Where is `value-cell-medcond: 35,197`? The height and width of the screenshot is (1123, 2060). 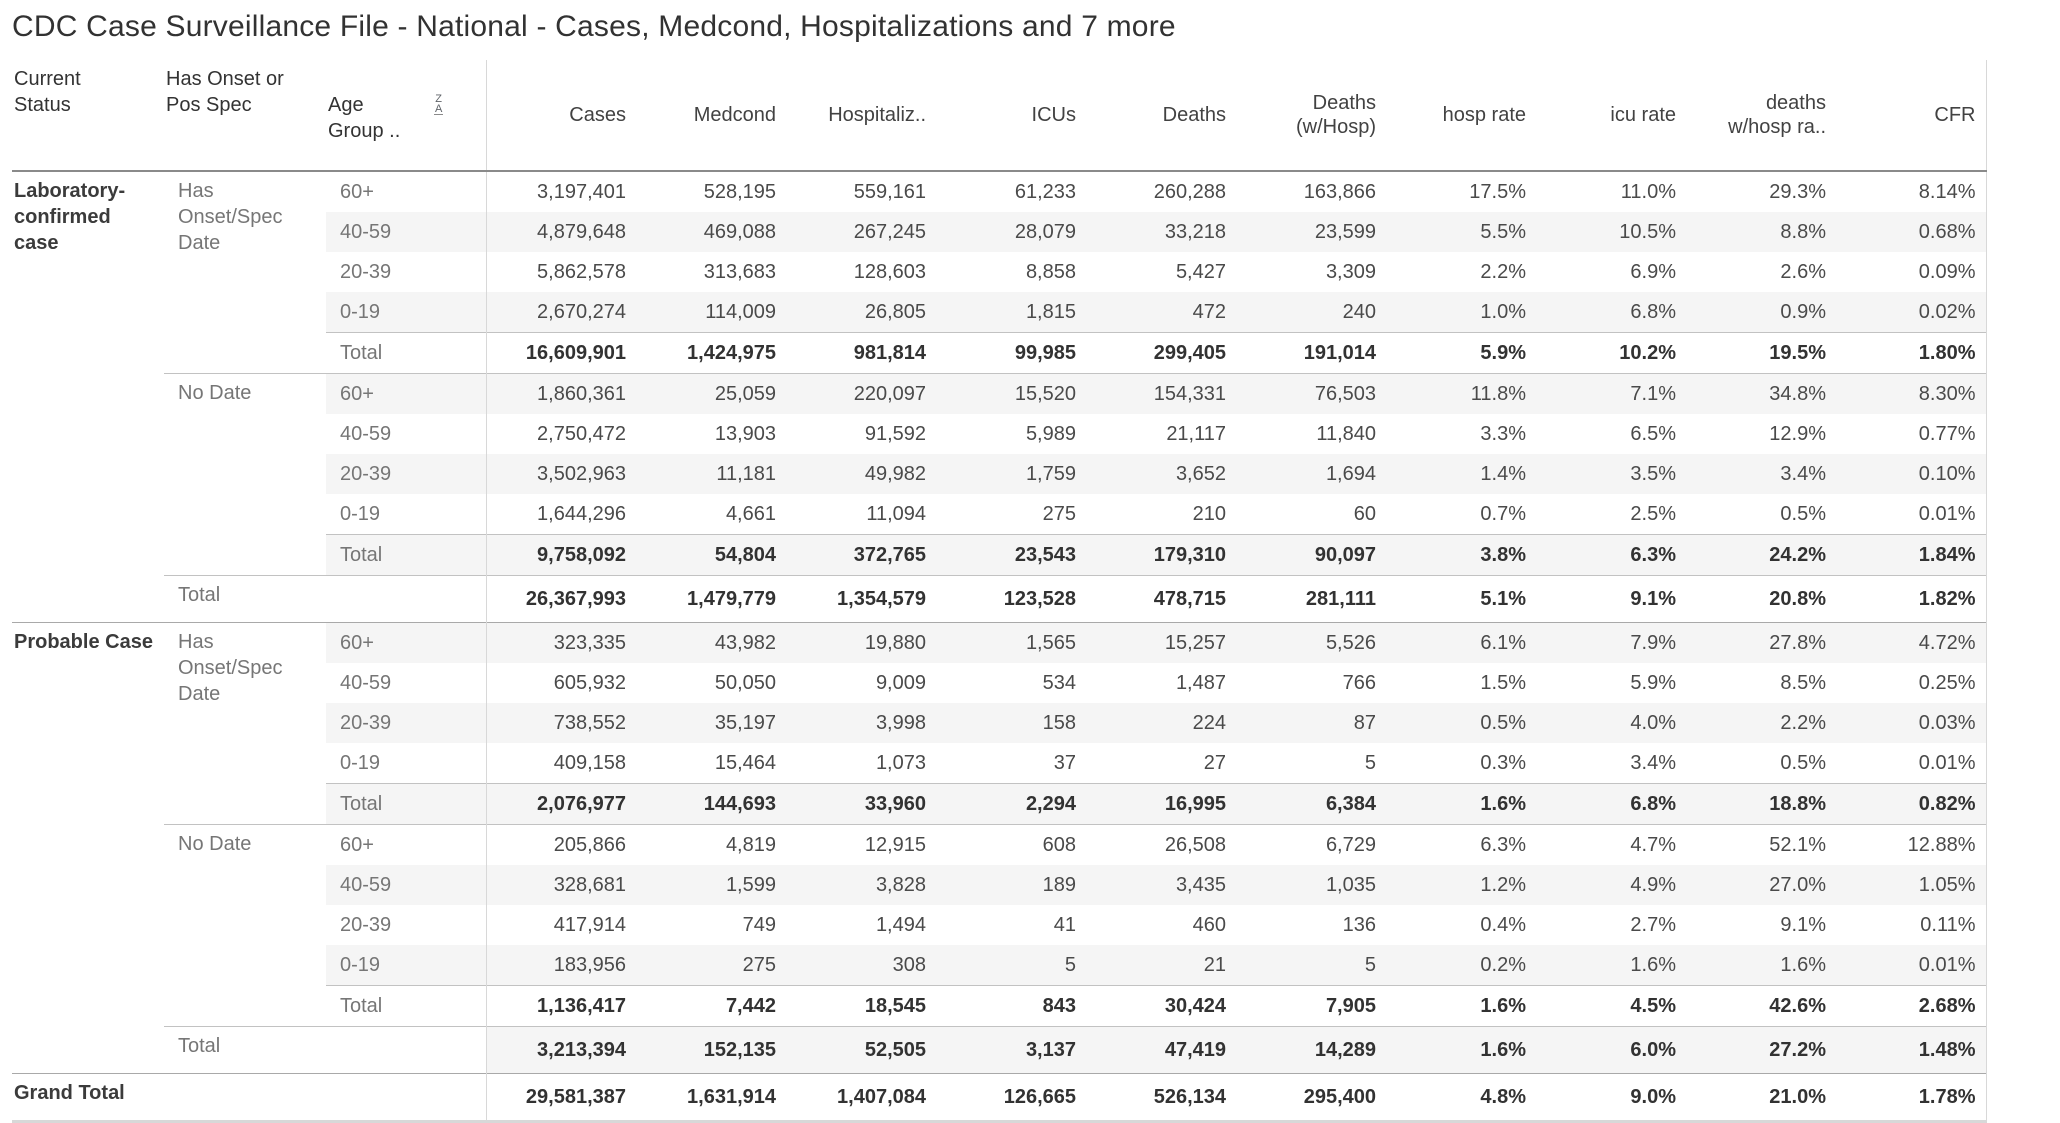 value-cell-medcond: 35,197 is located at coordinates (711, 723).